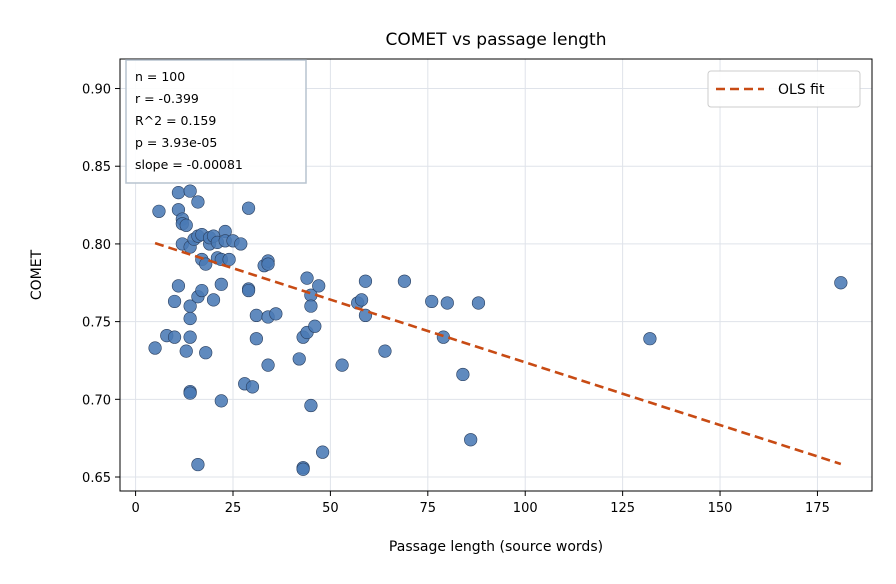 The image size is (896, 584). What do you see at coordinates (189, 164) in the screenshot?
I see `stats-slope: slope = -0.00081` at bounding box center [189, 164].